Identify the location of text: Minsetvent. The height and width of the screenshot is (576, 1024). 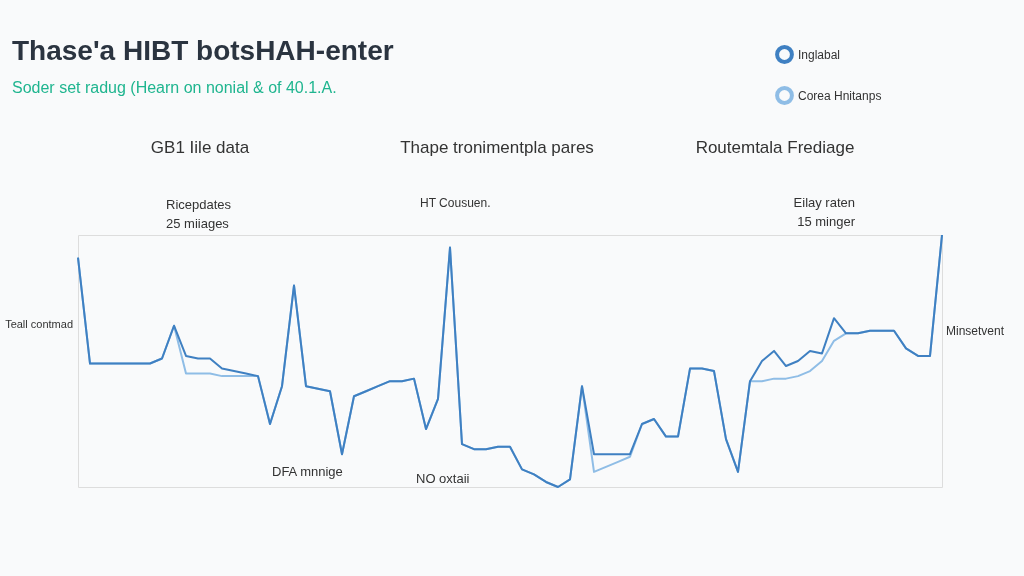
(975, 331).